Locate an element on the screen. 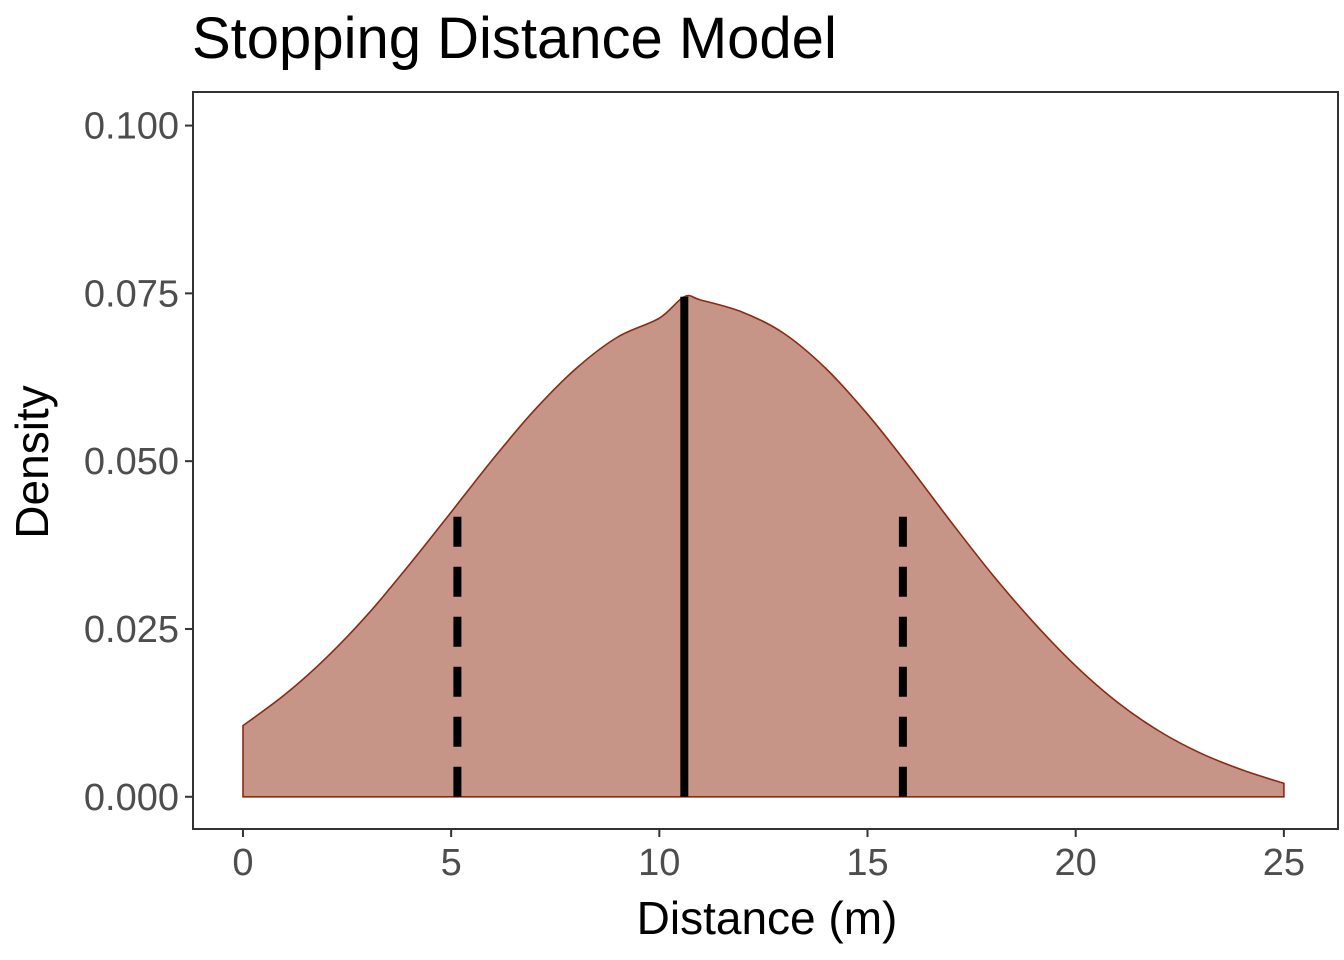 Image resolution: width=1344 pixels, height=960 pixels. chart-title: Stopping Distance Model is located at coordinates (514, 38).